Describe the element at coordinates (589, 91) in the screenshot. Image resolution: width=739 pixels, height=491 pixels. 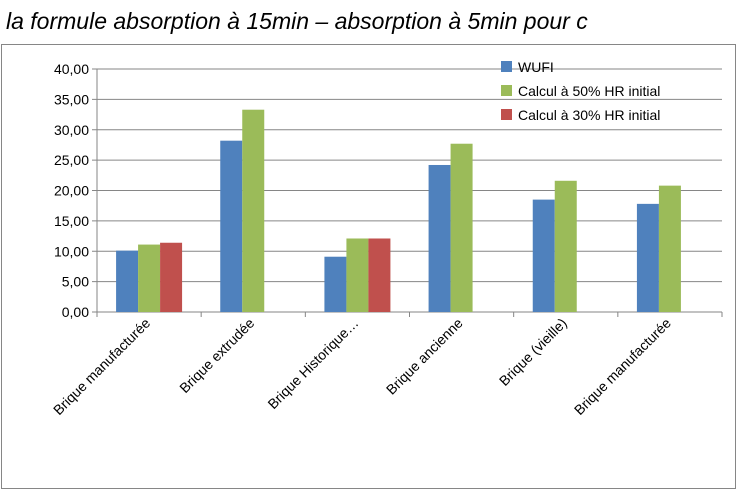
I see `legend-label: Calcul à 50% HR initial` at that location.